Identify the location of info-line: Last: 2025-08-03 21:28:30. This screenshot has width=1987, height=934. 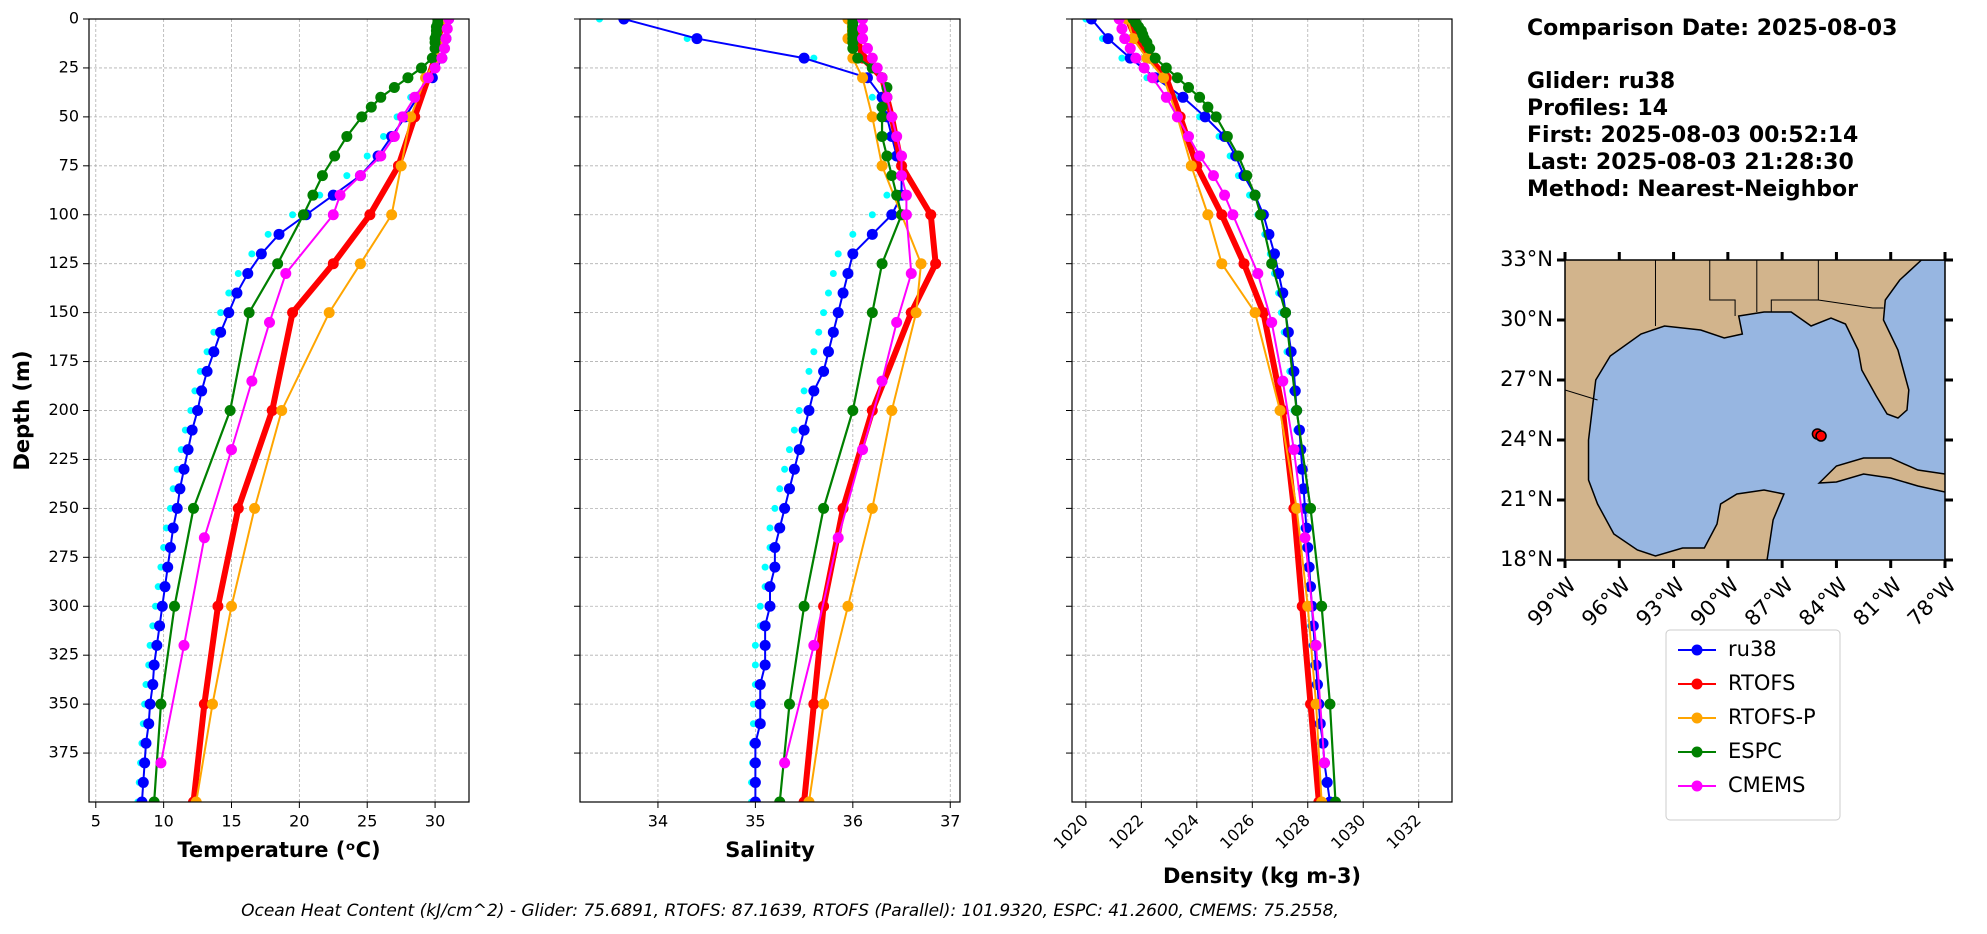
(1690, 162).